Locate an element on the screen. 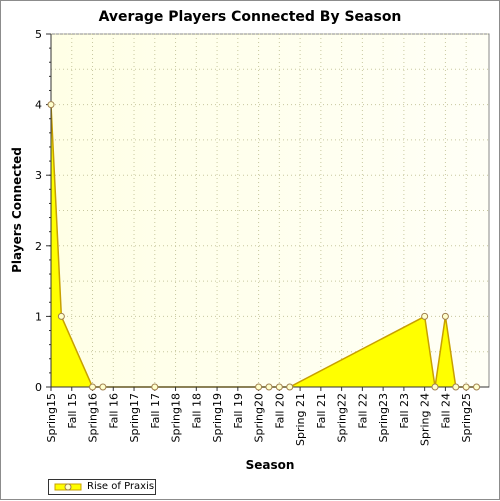 This screenshot has height=501, width=500. x-tick-label: Spring 24 is located at coordinates (425, 419).